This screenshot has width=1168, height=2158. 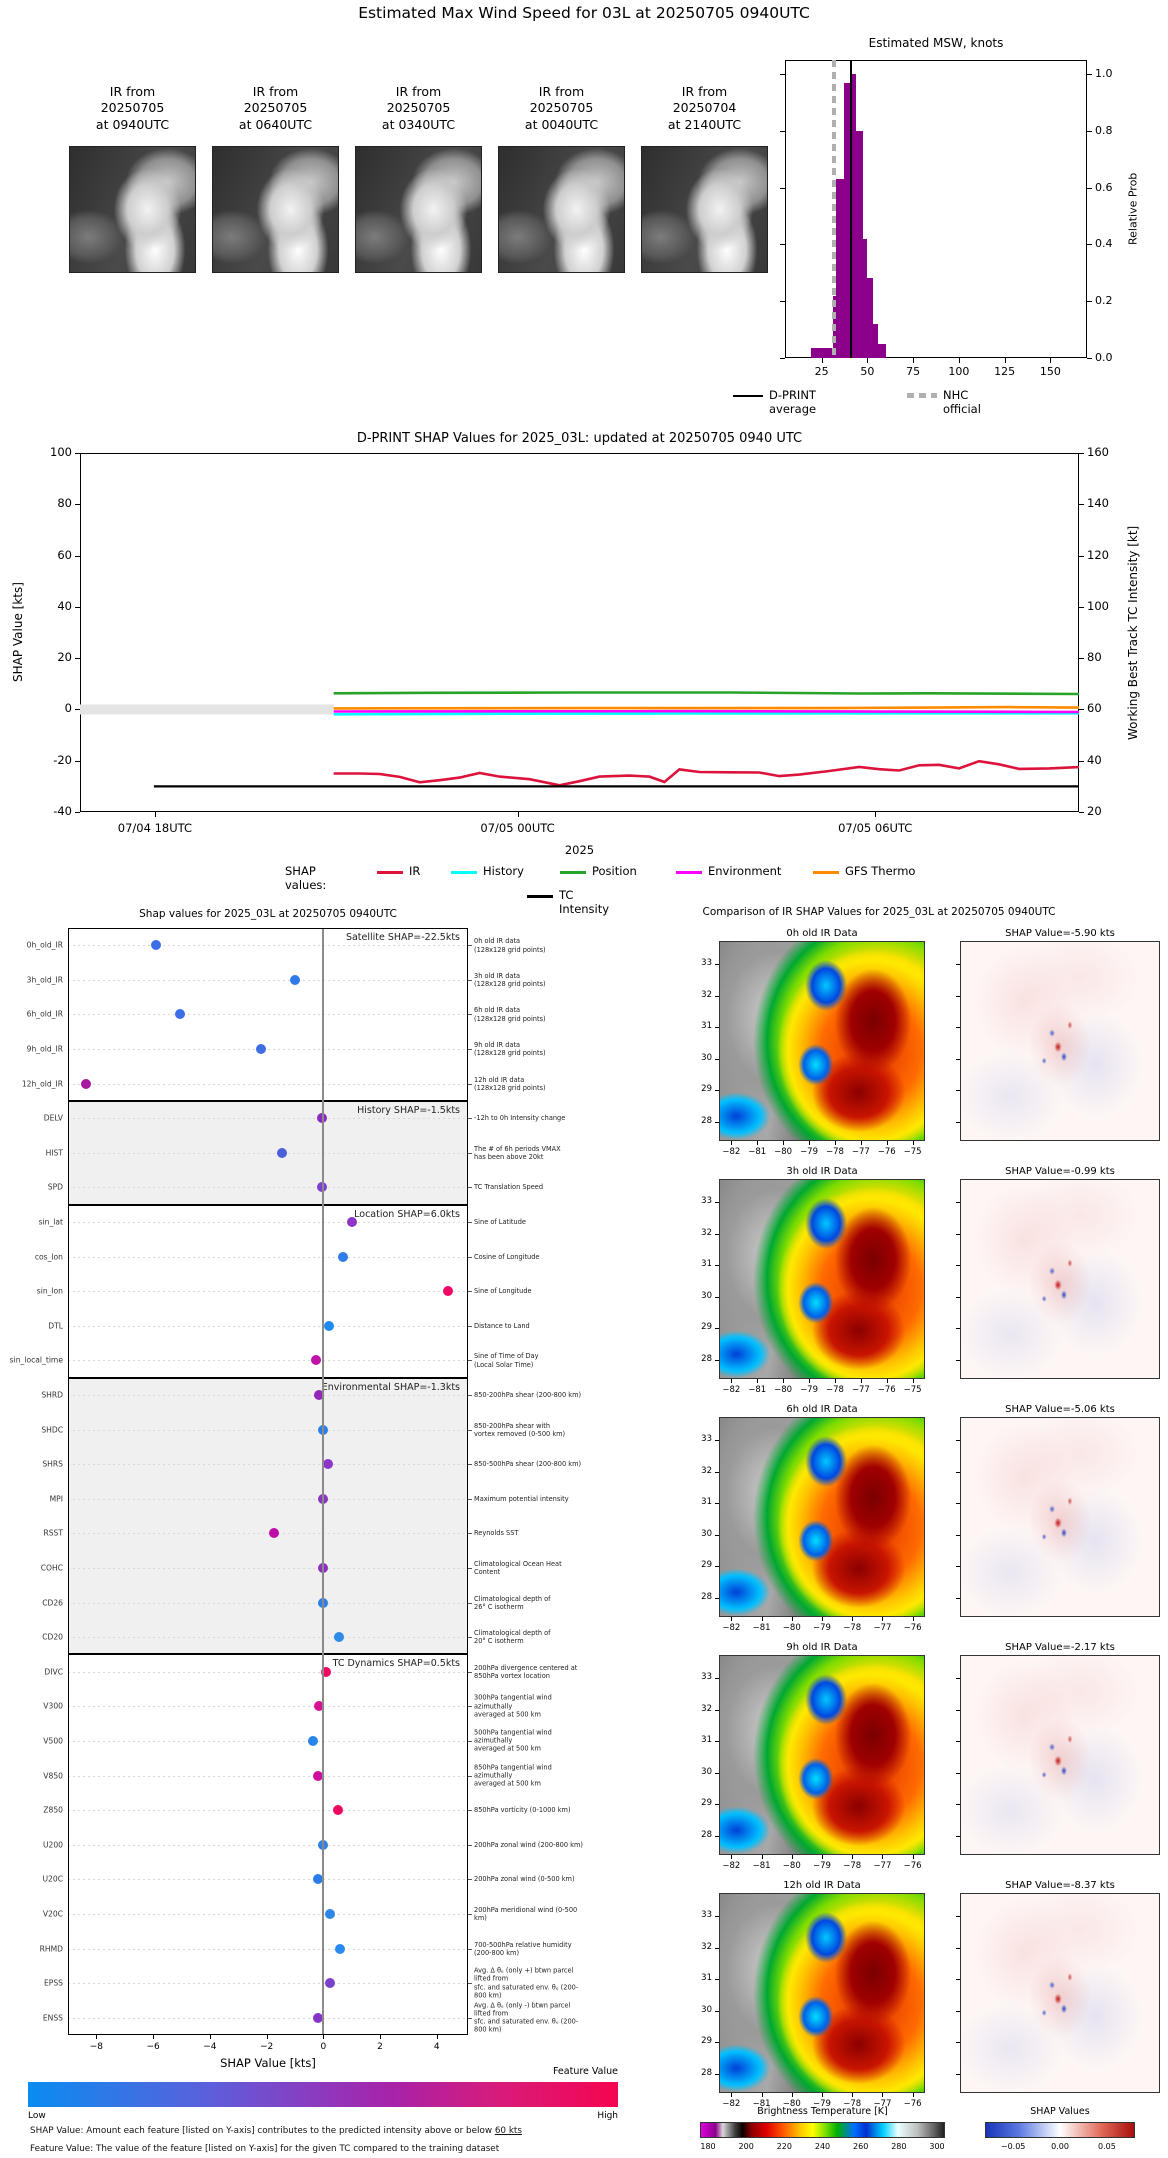 What do you see at coordinates (867, 371) in the screenshot?
I see `histogram-x-tick-label: 50` at bounding box center [867, 371].